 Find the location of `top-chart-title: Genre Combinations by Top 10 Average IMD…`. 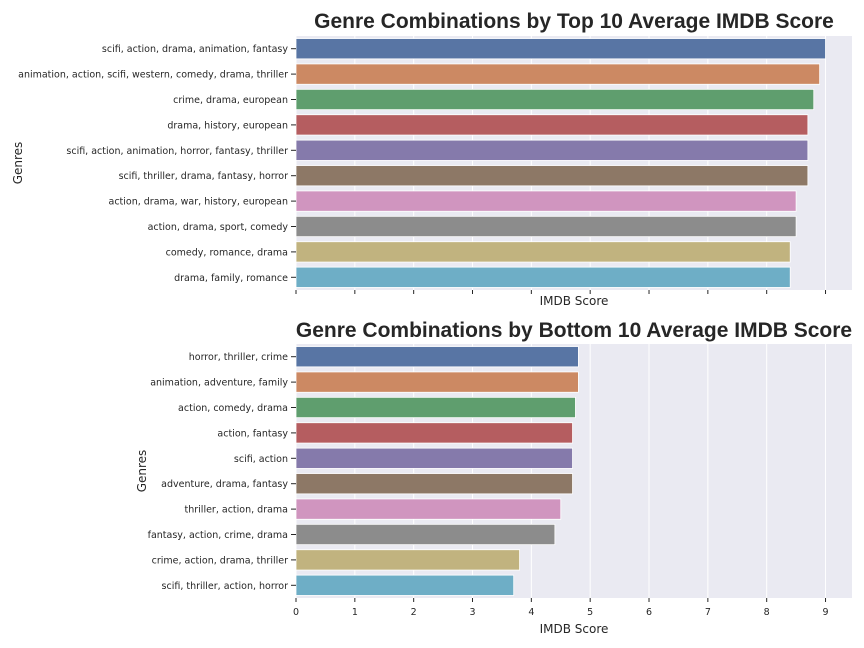

top-chart-title: Genre Combinations by Top 10 Average IMD… is located at coordinates (574, 21).